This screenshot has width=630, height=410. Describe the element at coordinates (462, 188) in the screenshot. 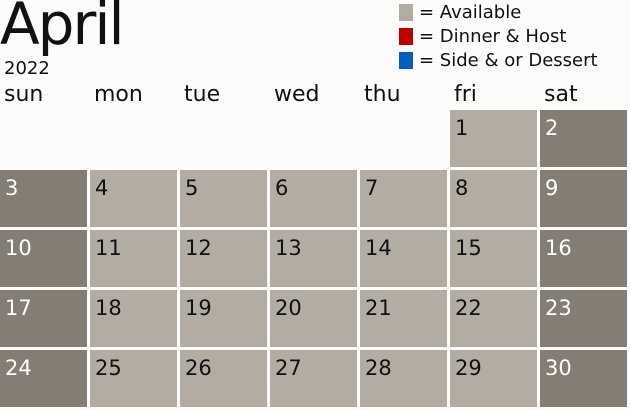

I see `day-number: 8` at that location.